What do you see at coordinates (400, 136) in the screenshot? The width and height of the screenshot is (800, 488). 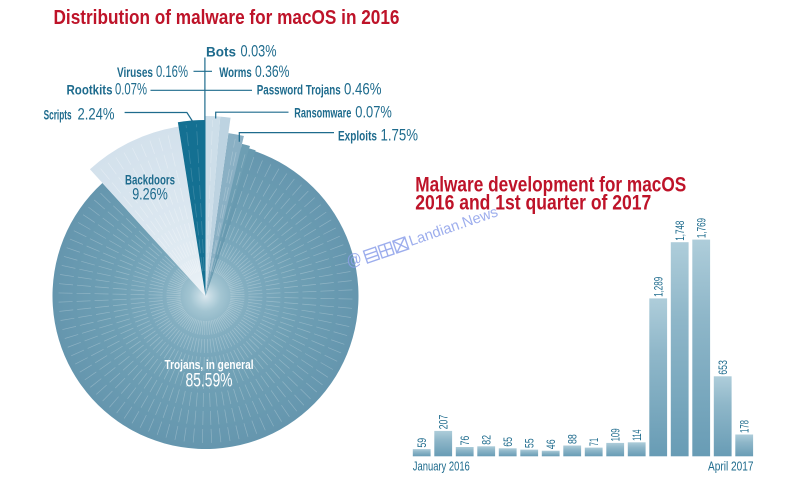 I see `svg-text: 1.75%` at bounding box center [400, 136].